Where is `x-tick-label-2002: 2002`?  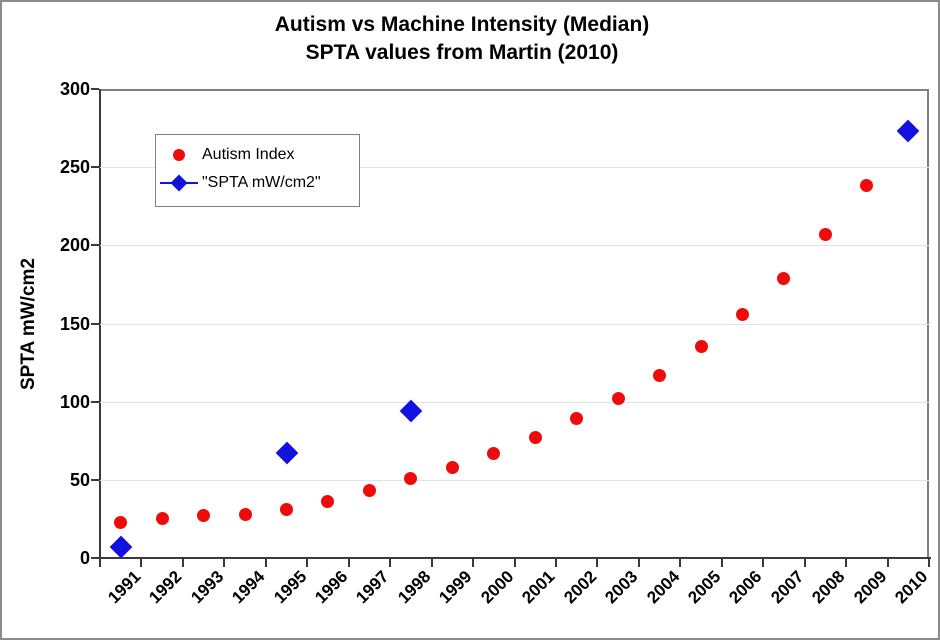 x-tick-label-2002: 2002 is located at coordinates (580, 587).